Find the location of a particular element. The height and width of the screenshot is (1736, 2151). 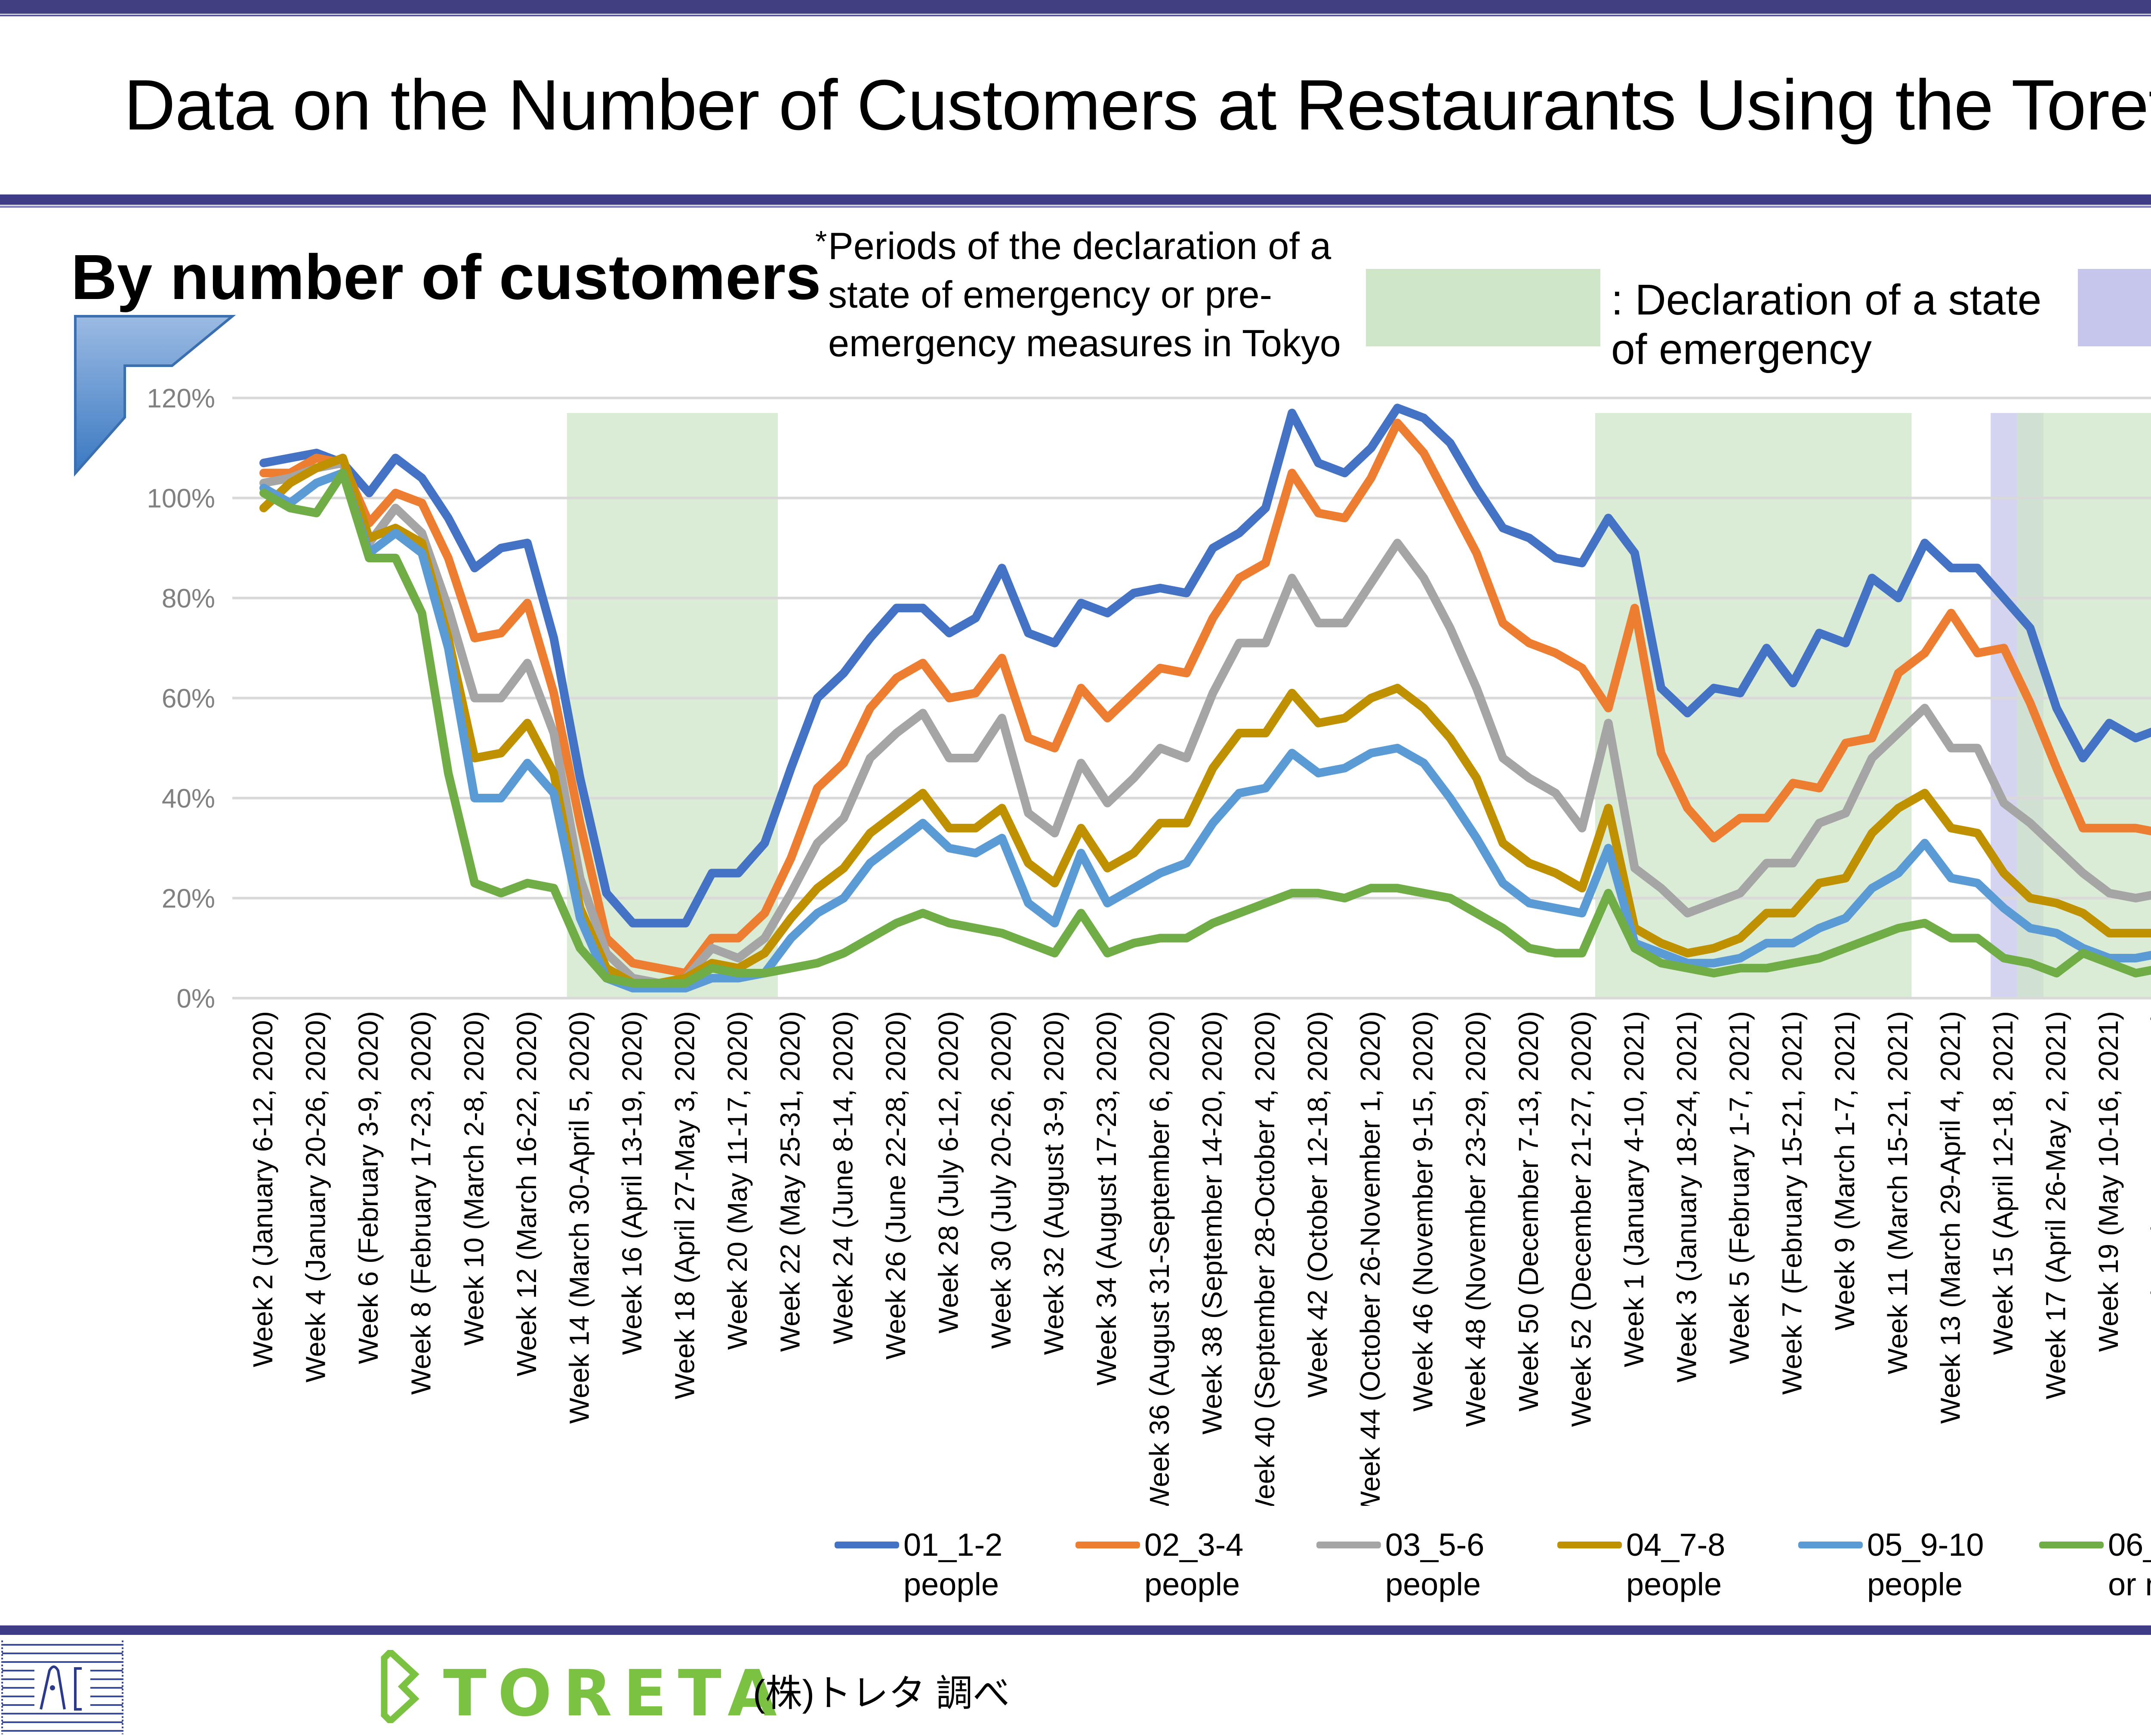

data-source: (株)トレタ 調べ is located at coordinates (882, 1694).